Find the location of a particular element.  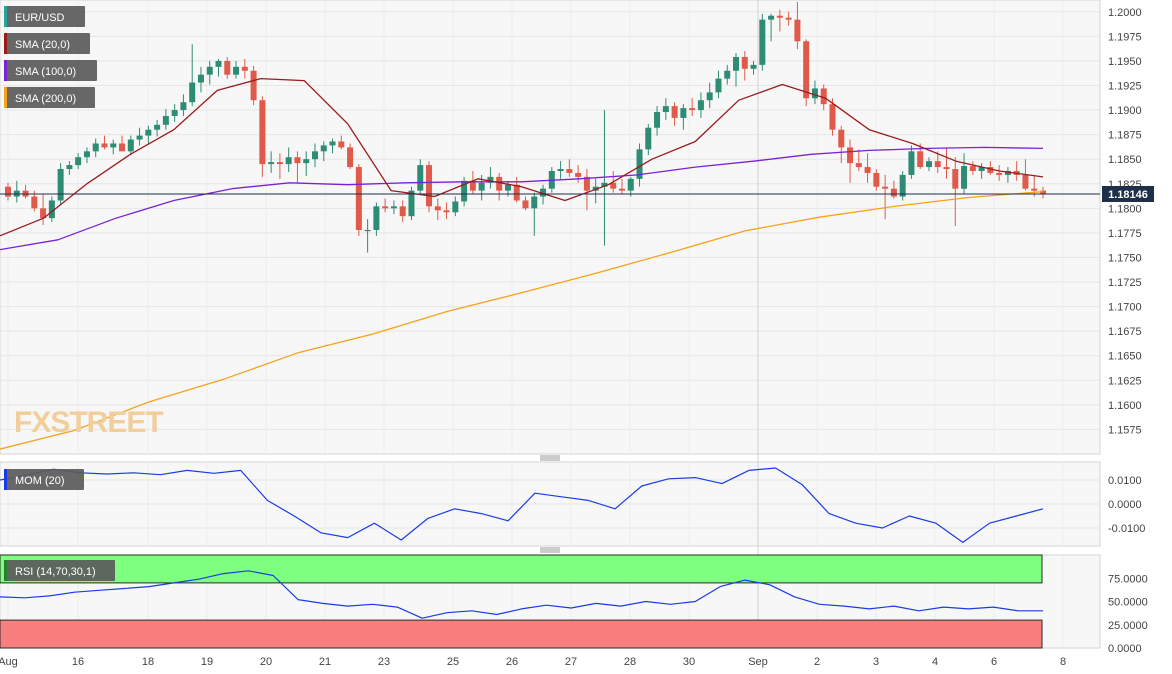

mom-tick-label: 0.0100 is located at coordinates (1125, 481).